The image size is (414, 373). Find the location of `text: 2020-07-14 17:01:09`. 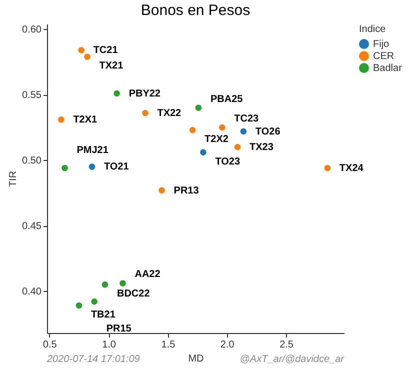

text: 2020-07-14 17:01:09 is located at coordinates (93, 359).